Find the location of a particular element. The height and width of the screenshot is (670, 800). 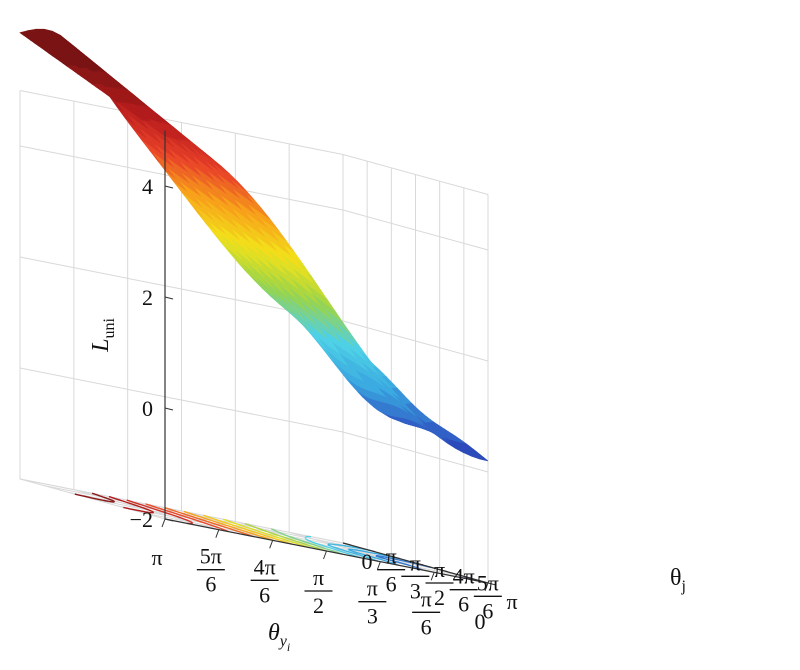

z-tick-label: 2 is located at coordinates (147, 297).